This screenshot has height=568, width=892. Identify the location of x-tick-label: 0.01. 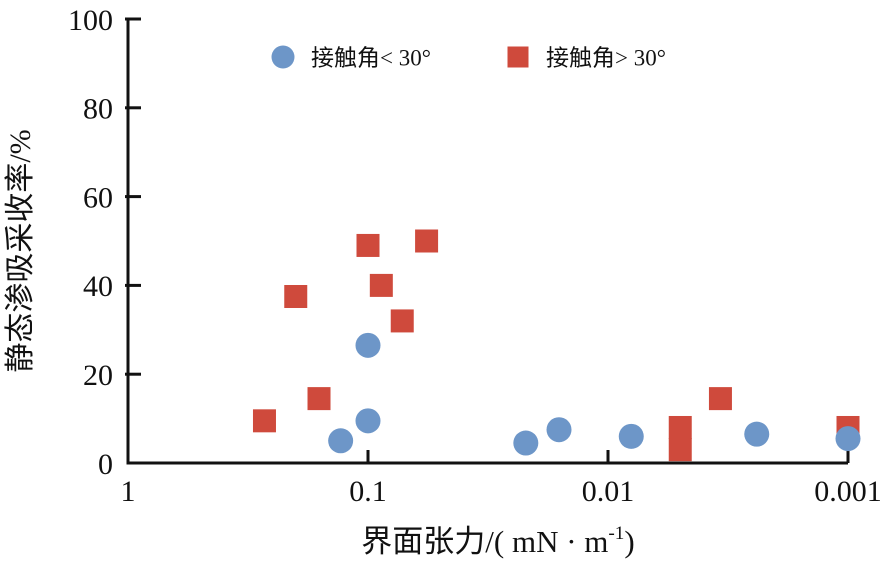
(608, 491).